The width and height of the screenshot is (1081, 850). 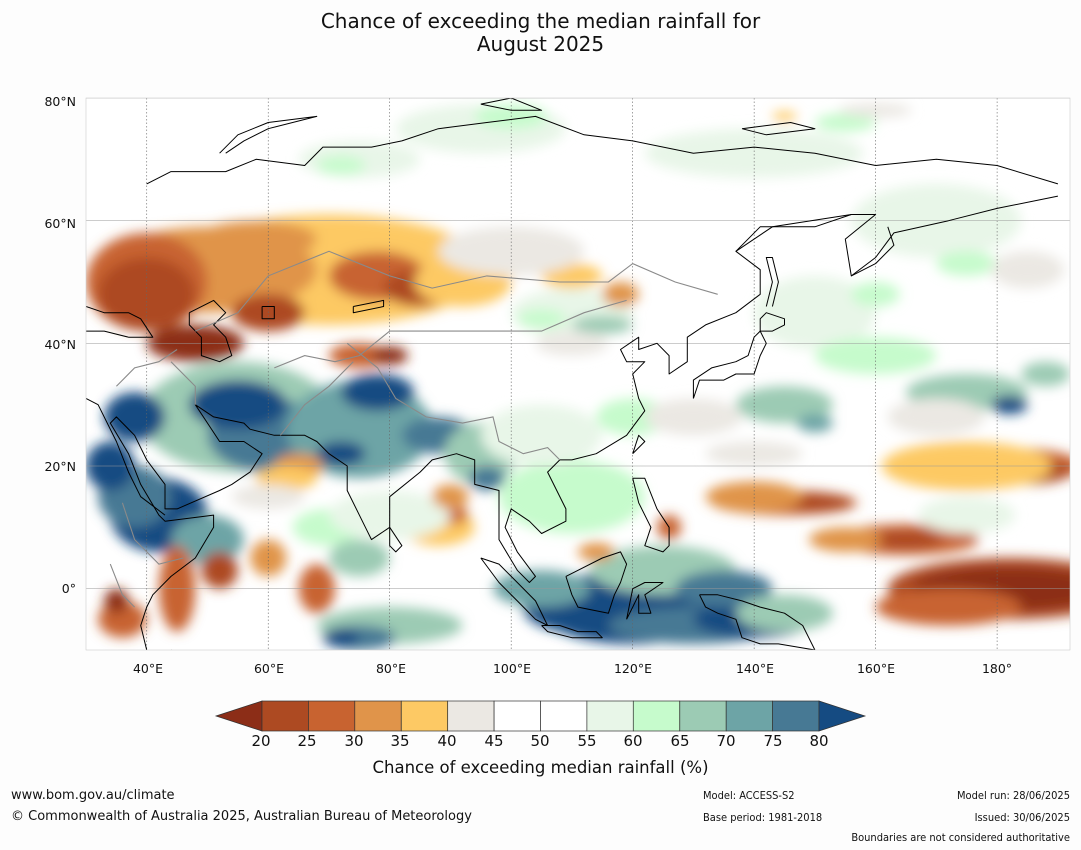 I want to click on colorbar-tick: 65, so click(x=680, y=741).